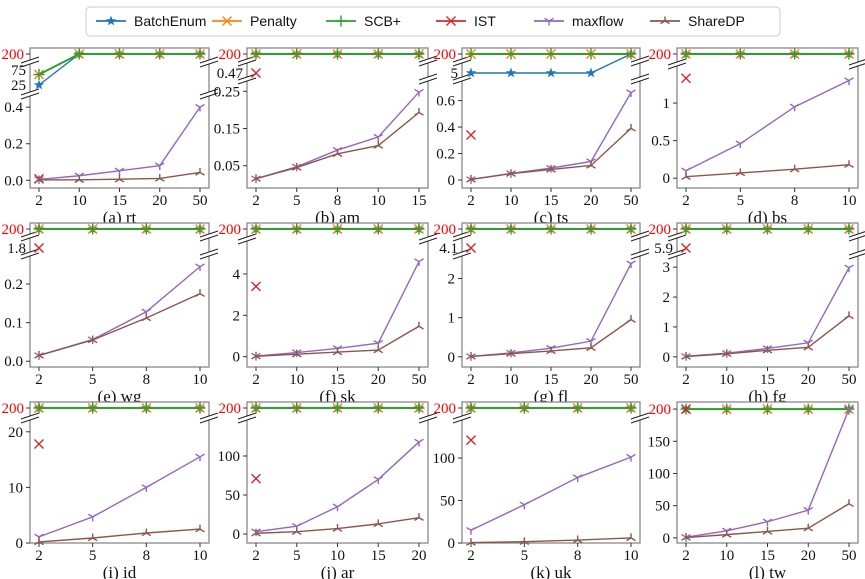 The image size is (865, 579). What do you see at coordinates (659, 442) in the screenshot?
I see `ytick-label: 150` at bounding box center [659, 442].